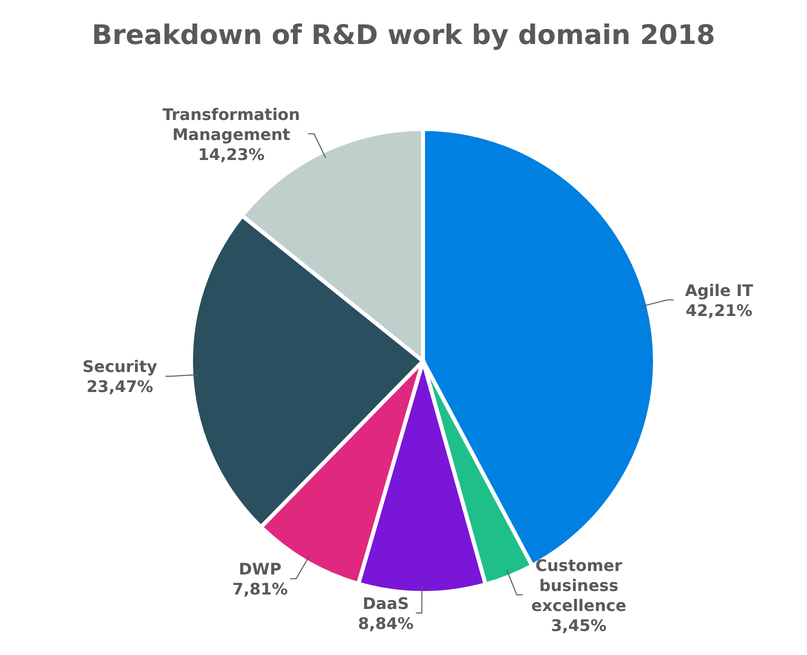  Describe the element at coordinates (260, 569) in the screenshot. I see `slice-label: DWP` at that location.